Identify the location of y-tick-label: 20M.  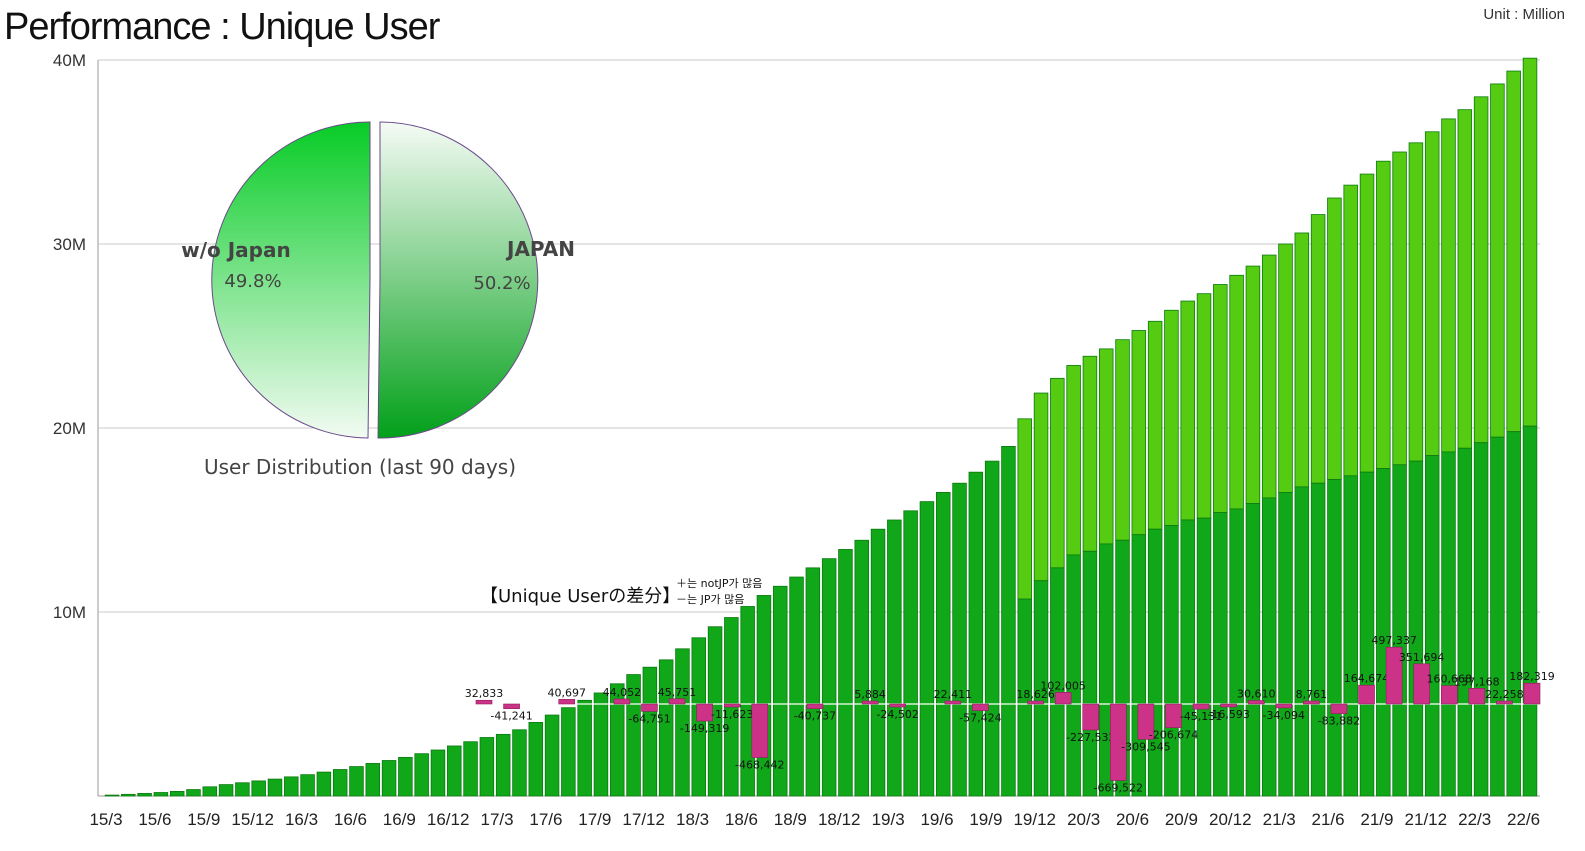
(69, 428).